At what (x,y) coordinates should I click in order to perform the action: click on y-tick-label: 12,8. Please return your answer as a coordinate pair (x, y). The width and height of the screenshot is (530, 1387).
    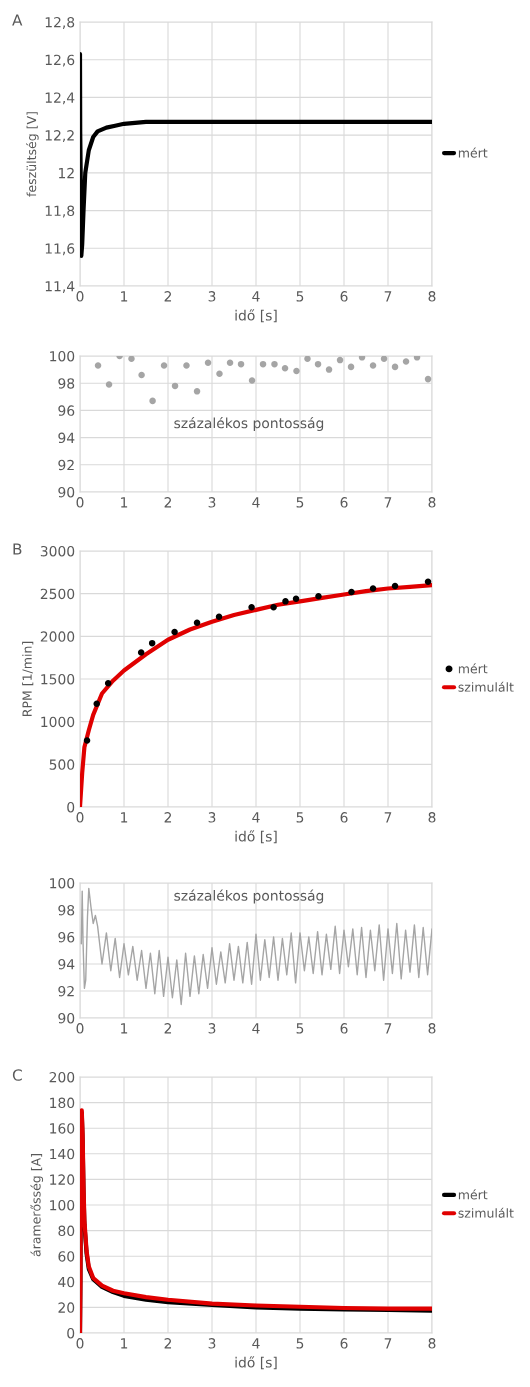
    Looking at the image, I should click on (60, 22).